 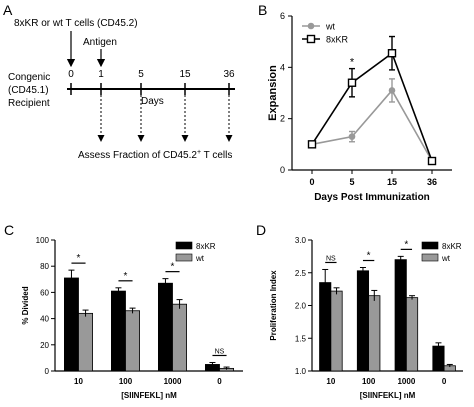 I want to click on y-tick-label: 60, so click(x=44, y=292).